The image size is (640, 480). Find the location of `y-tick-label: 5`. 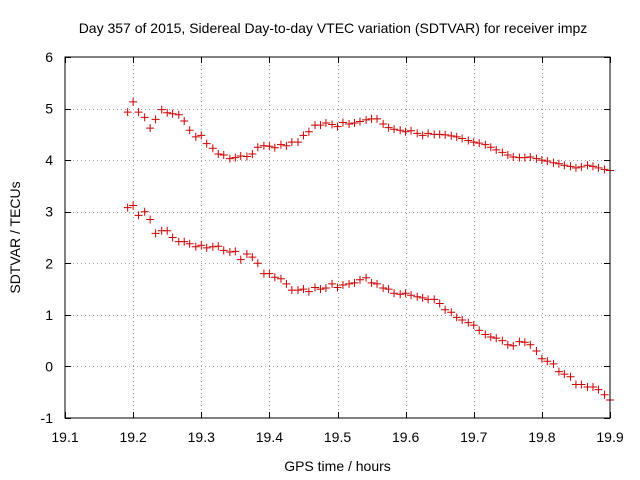

y-tick-label: 5 is located at coordinates (49, 109).